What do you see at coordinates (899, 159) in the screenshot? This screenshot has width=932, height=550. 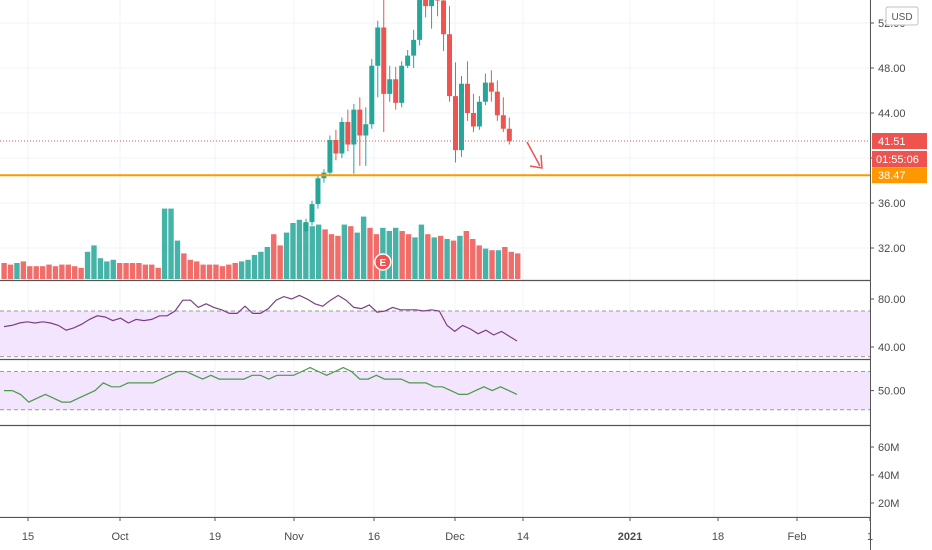 I see `countdown-tag` at bounding box center [899, 159].